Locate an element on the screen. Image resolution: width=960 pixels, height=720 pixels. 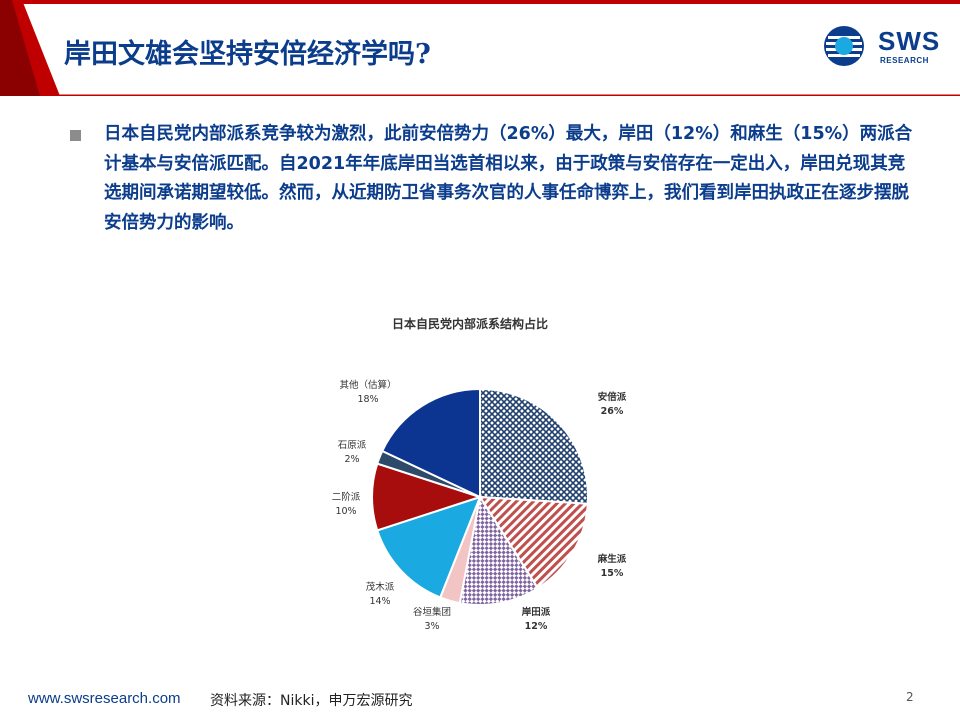
chart-title: 日本自民党内部派系结构占比 is located at coordinates (470, 323).